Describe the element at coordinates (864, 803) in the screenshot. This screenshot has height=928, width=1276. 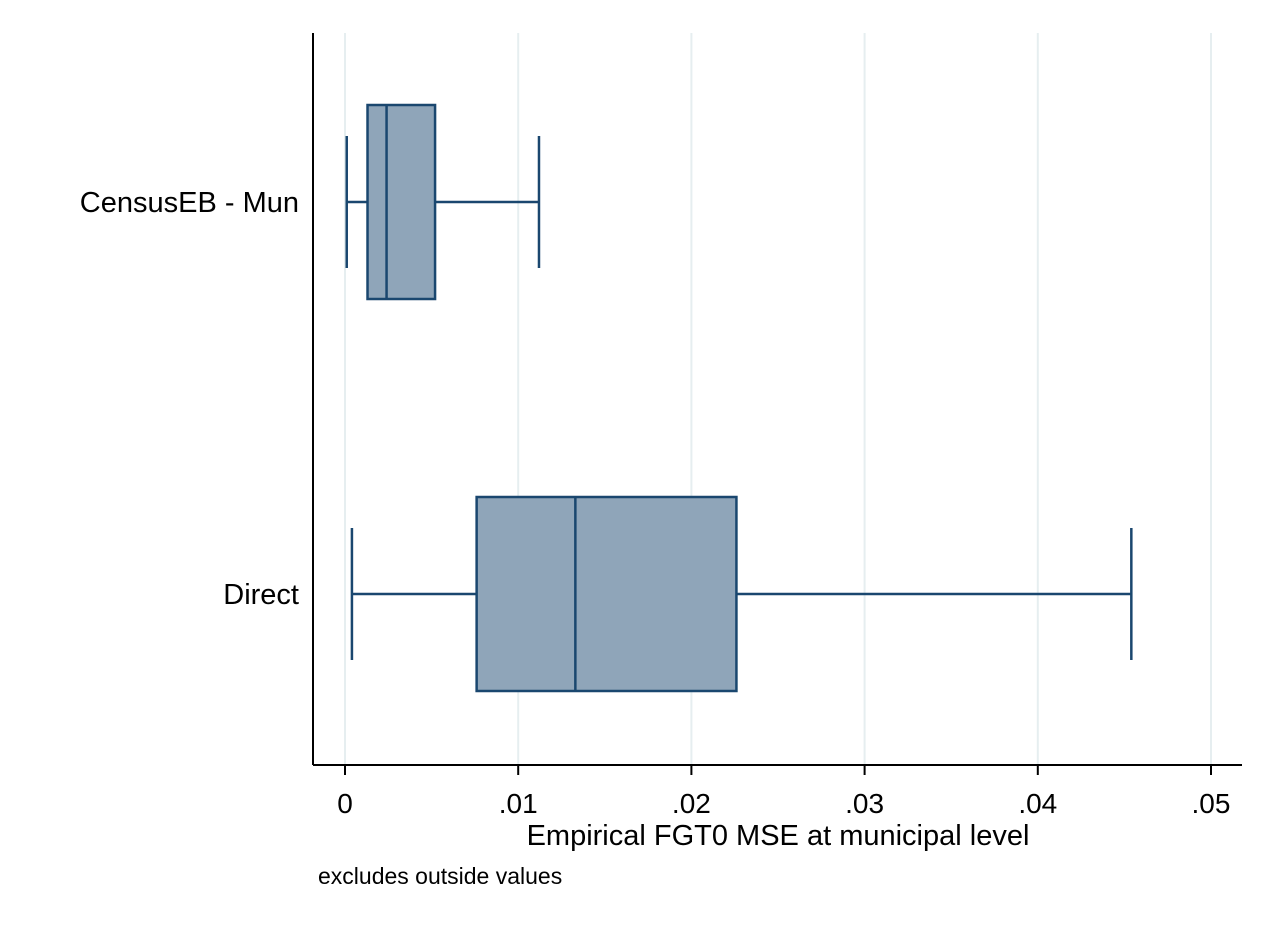
I see `x-tick-label: .03` at that location.